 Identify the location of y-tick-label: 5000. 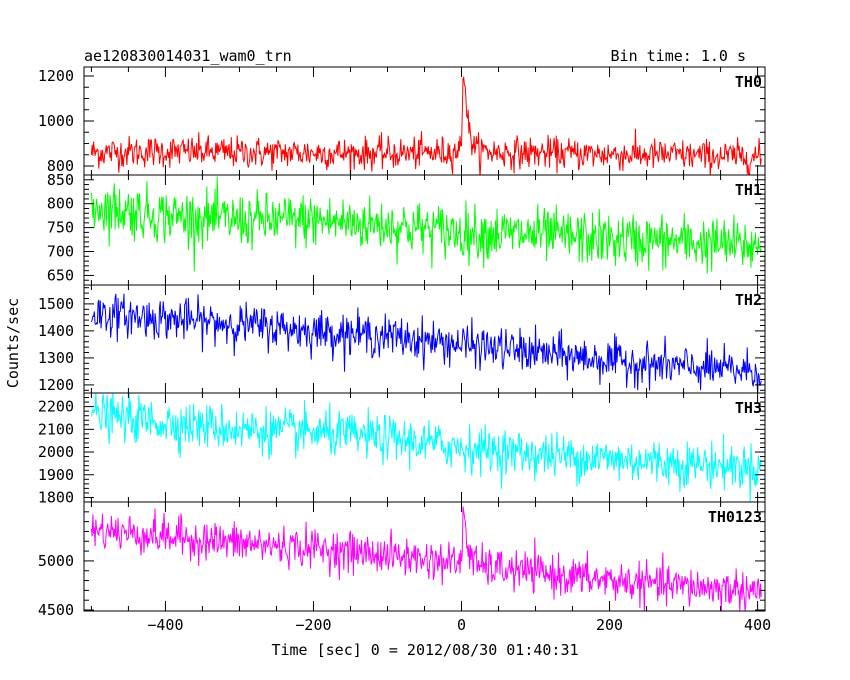
(56, 561).